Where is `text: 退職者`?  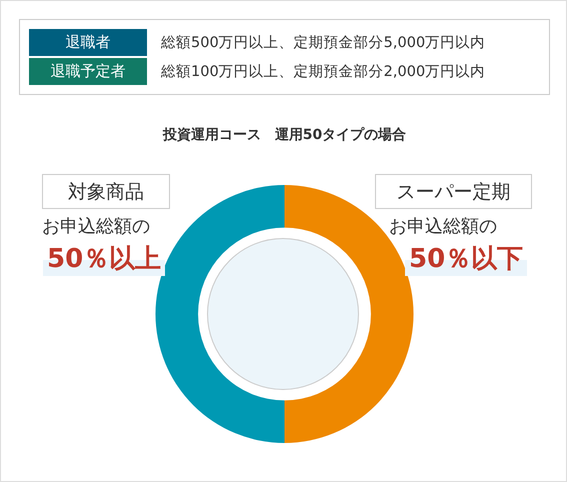 text: 退職者 is located at coordinates (88, 42).